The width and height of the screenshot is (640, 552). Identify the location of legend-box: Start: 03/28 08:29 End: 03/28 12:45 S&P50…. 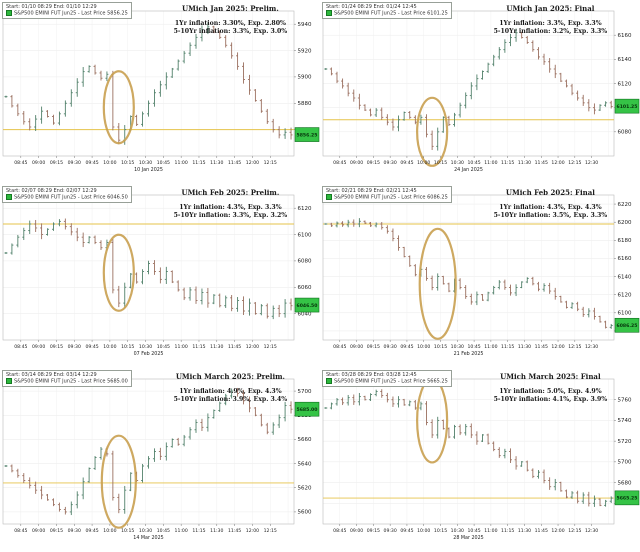
(387, 378).